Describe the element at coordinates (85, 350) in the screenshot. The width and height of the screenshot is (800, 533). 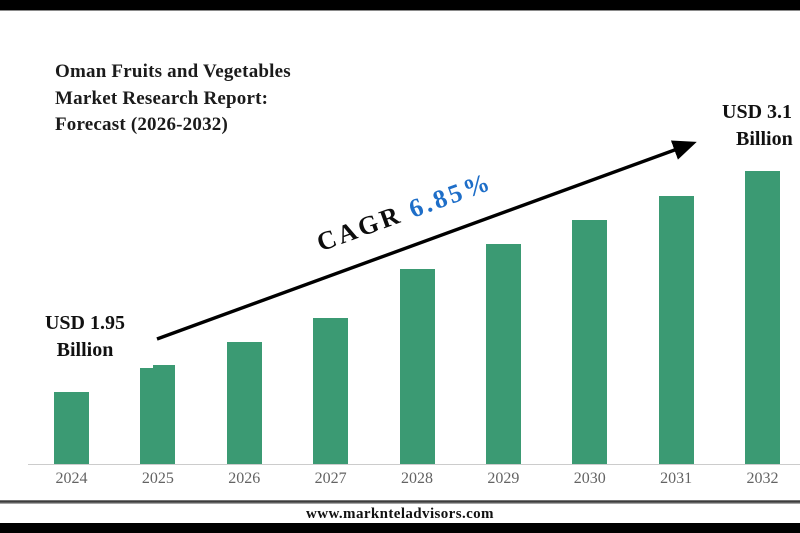
I see `value-label-2025-unit: Billion` at that location.